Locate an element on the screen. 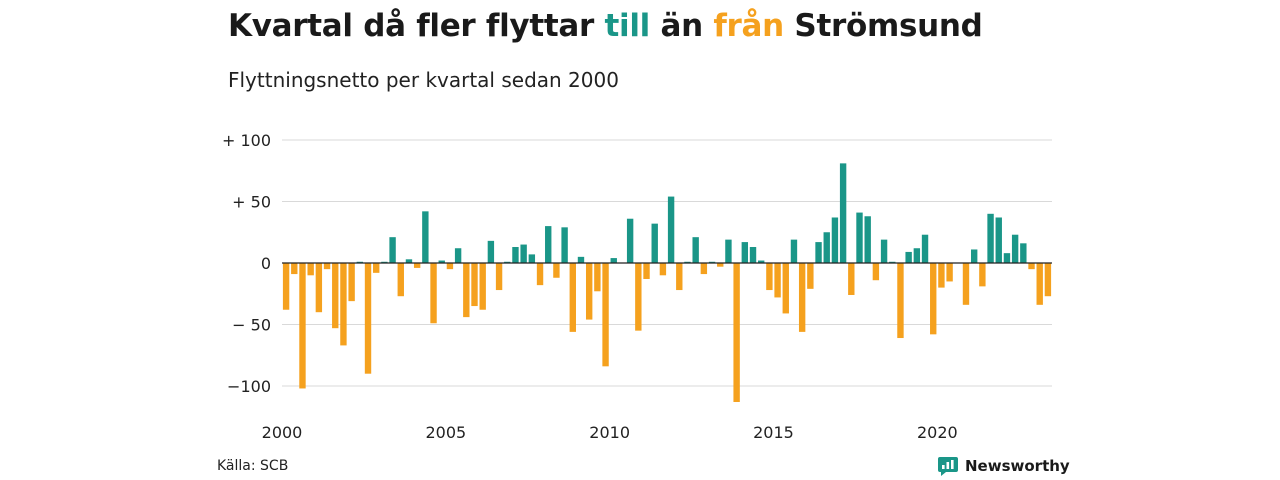 The width and height of the screenshot is (1280, 480). x-axis-ticks: 2000 2005 2010 2015 2020 is located at coordinates (610, 432).